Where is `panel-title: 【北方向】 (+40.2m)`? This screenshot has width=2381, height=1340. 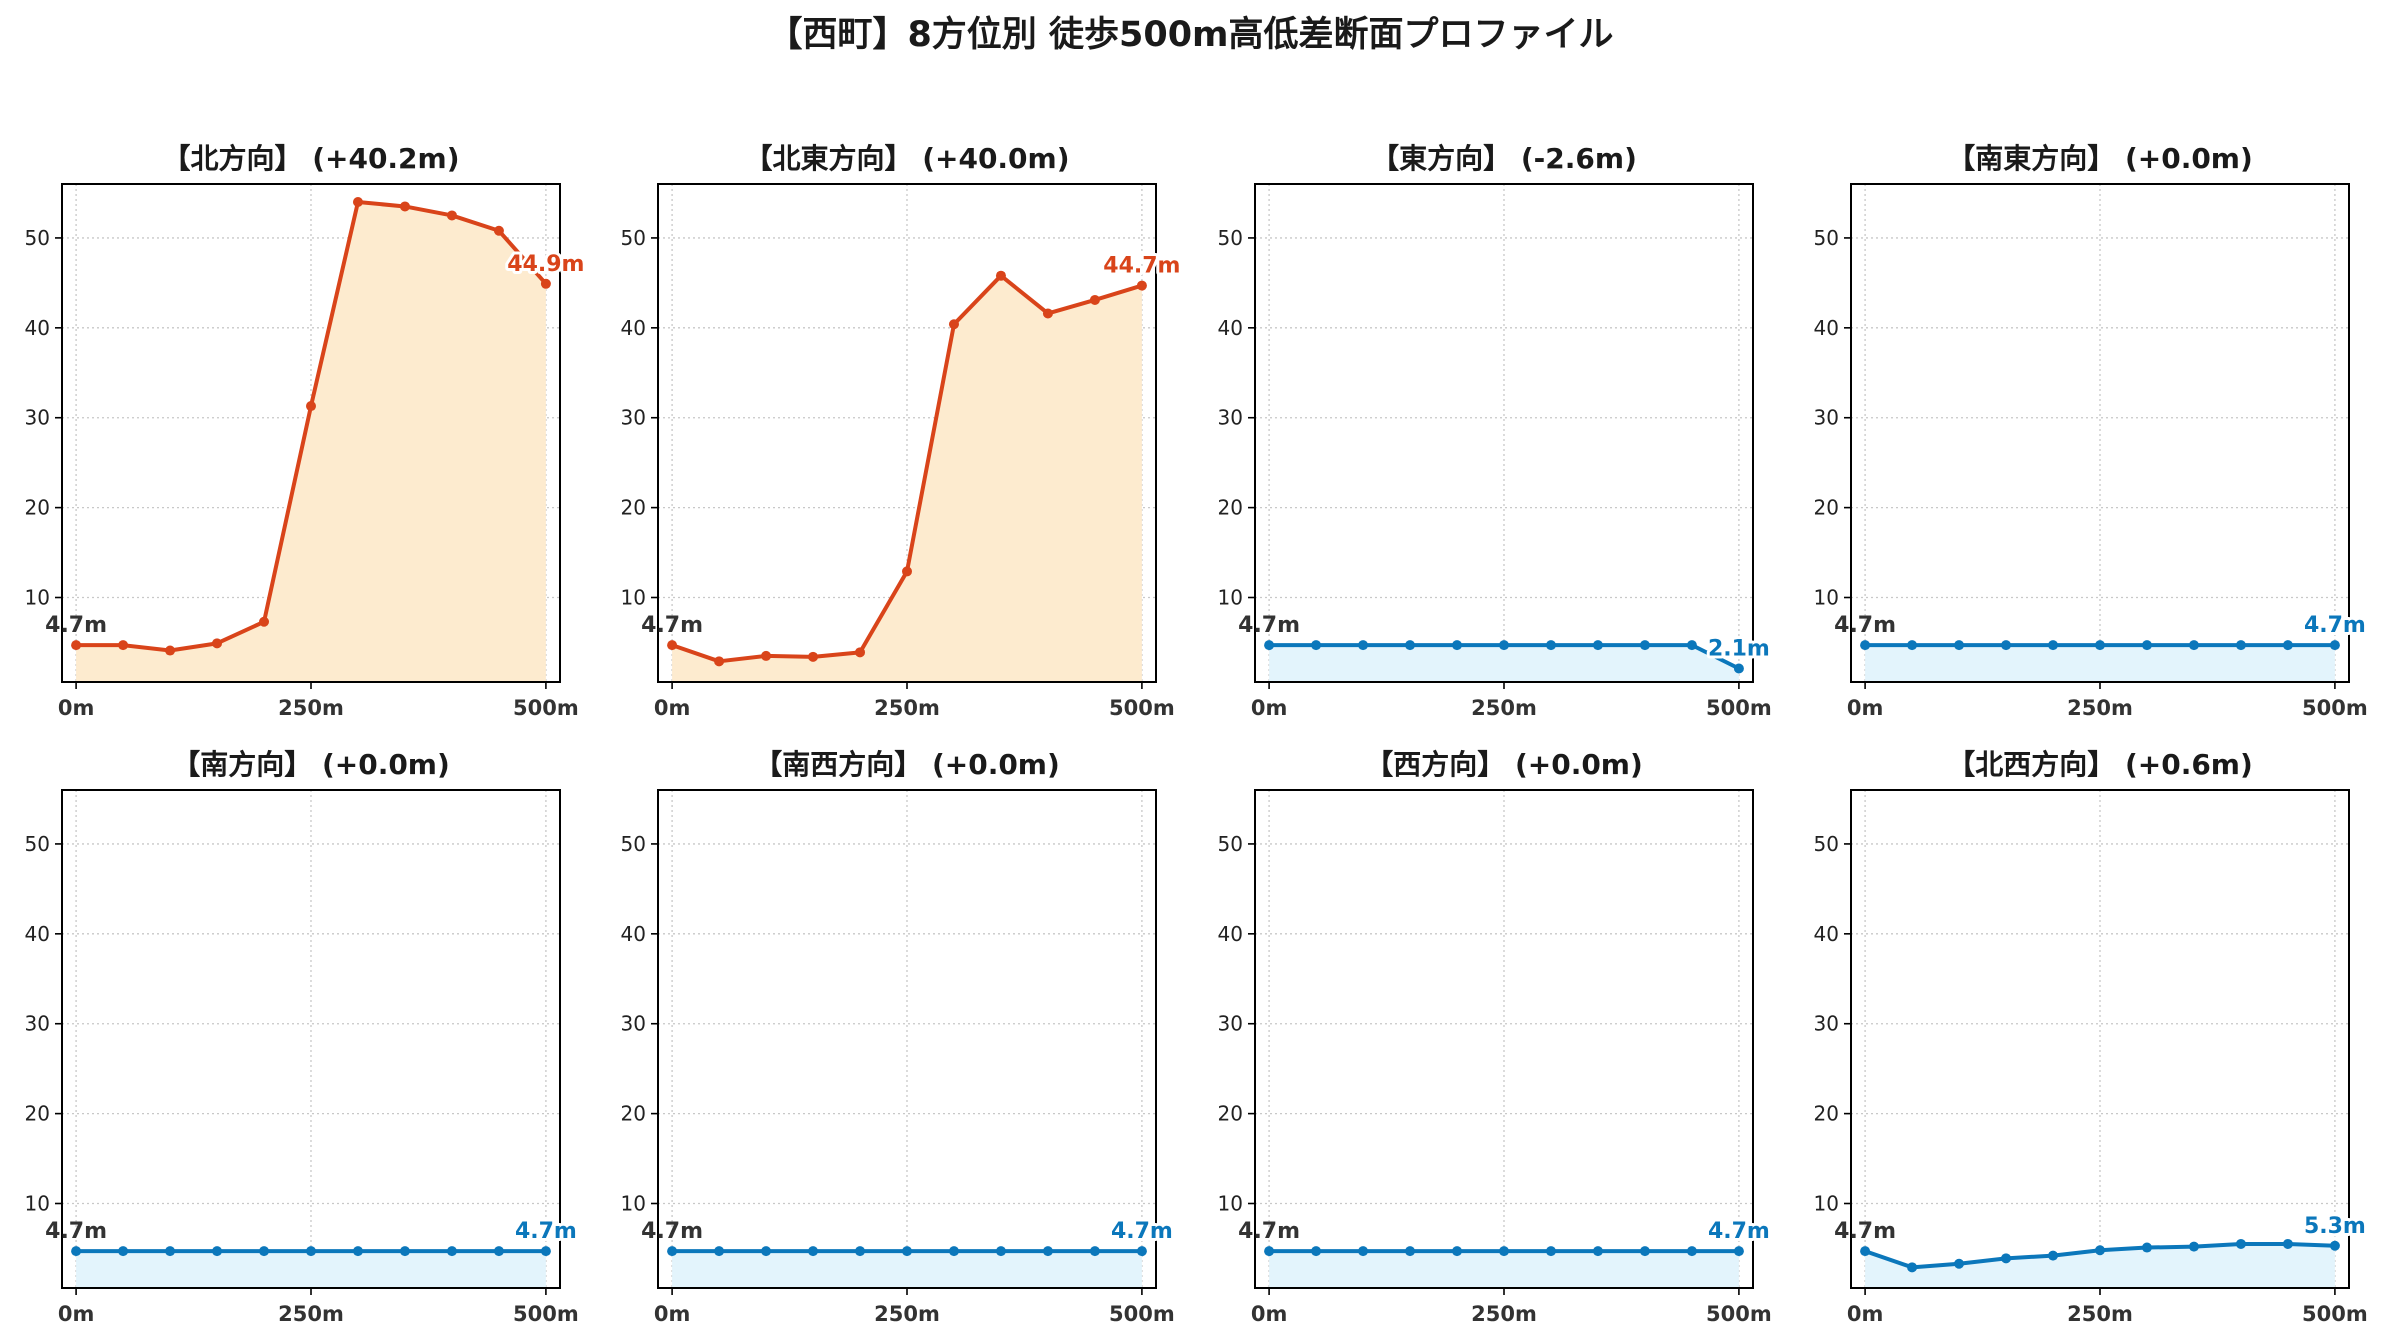 panel-title: 【北方向】 (+40.2m) is located at coordinates (310, 158).